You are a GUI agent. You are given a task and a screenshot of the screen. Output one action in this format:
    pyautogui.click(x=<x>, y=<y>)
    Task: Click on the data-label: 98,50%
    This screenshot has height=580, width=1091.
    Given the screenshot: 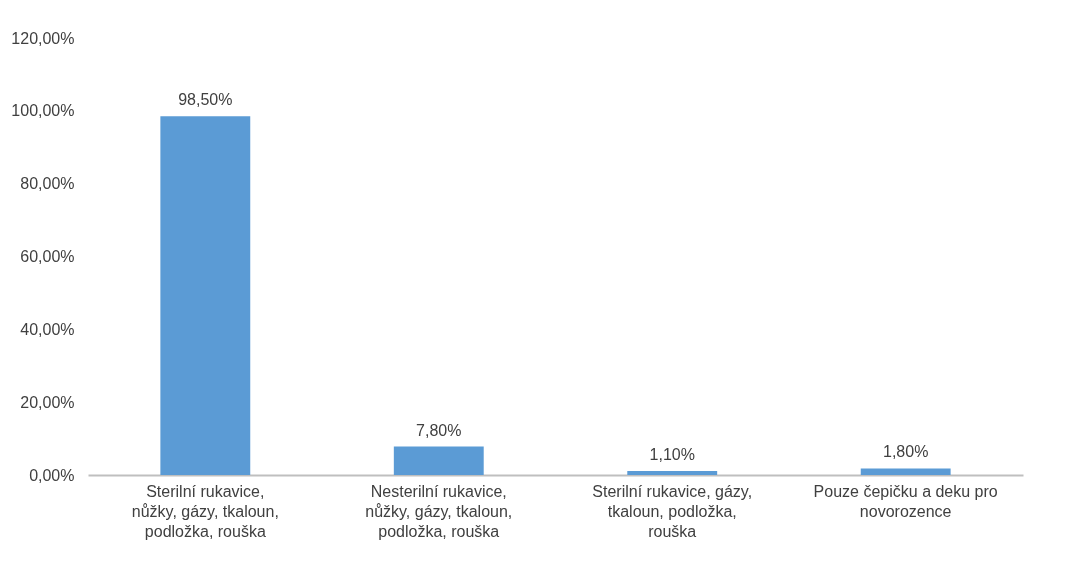 What is the action you would take?
    pyautogui.click(x=205, y=100)
    